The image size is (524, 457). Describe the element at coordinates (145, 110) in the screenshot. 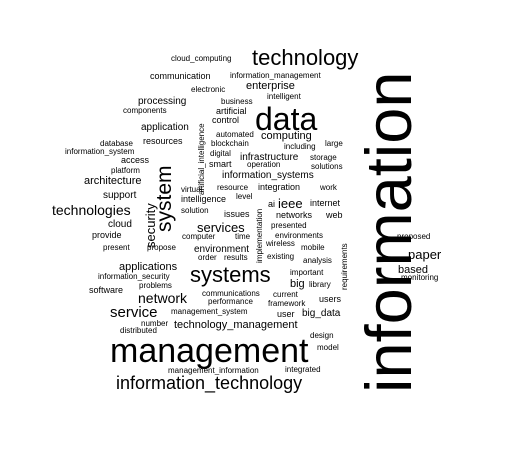

I see `word: components` at that location.